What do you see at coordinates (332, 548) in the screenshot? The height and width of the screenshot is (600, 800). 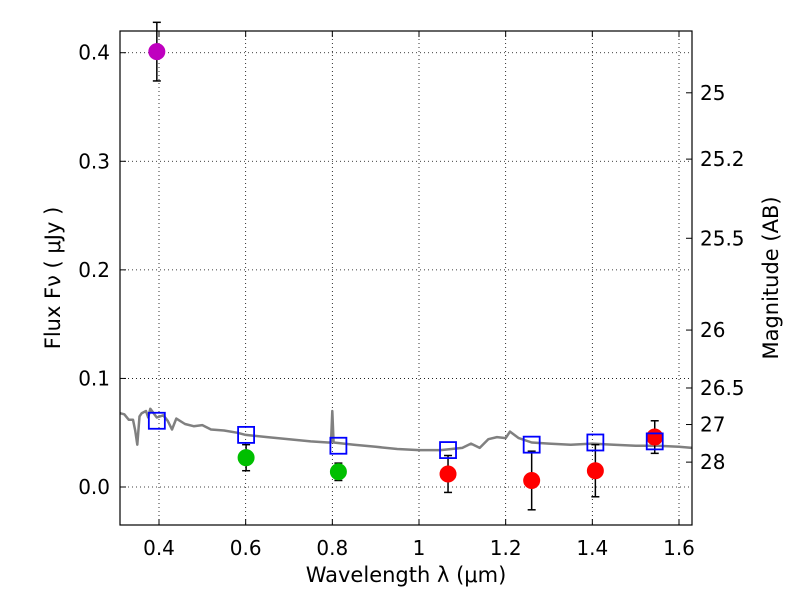 I see `x-tick-label: 0.8` at bounding box center [332, 548].